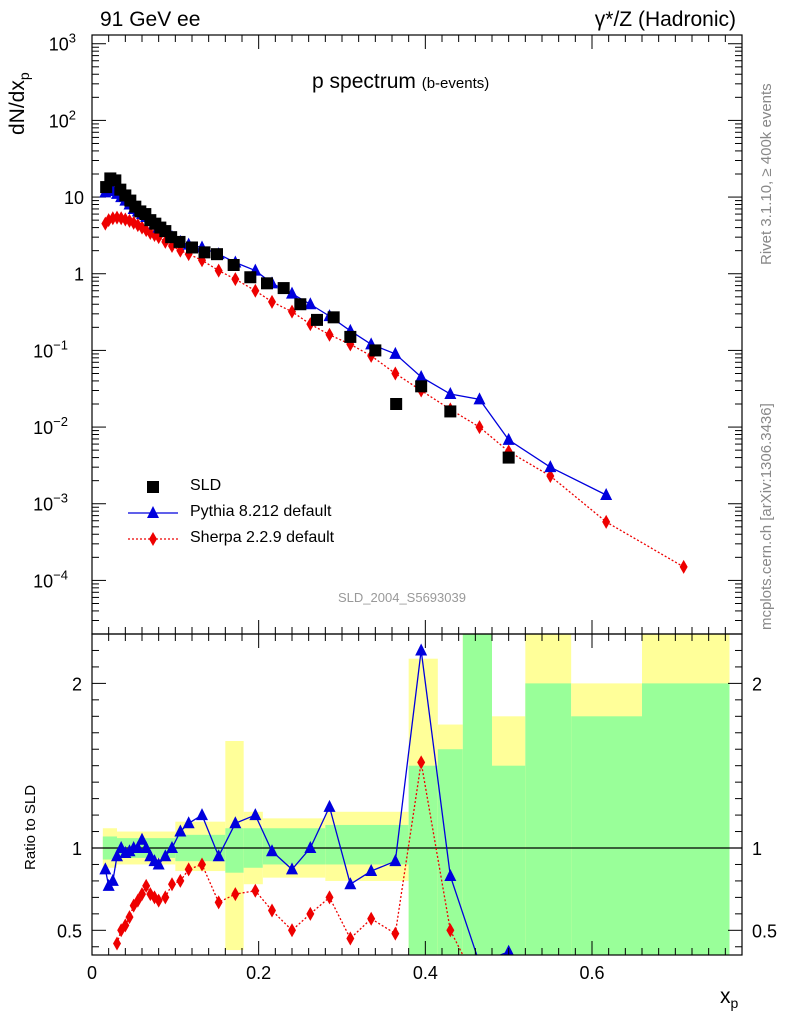  Describe the element at coordinates (77, 849) in the screenshot. I see `ratio-y-tick-label-1: 1` at that location.